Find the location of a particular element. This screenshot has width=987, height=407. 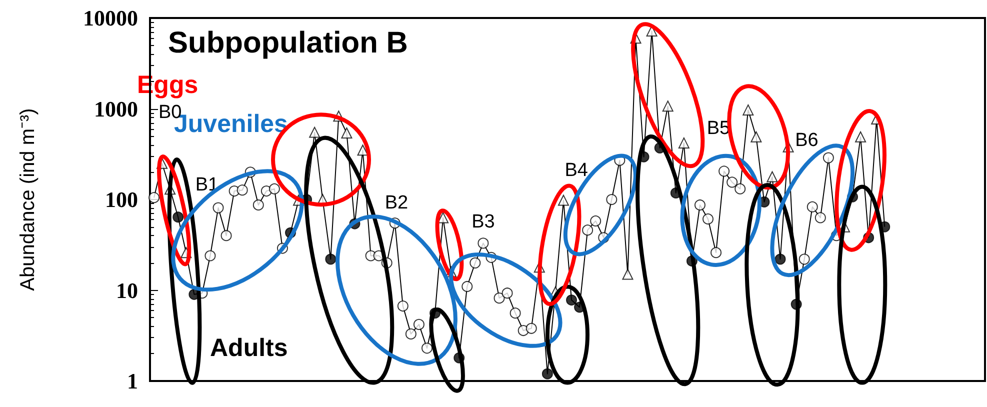

y-tick-label: 10000 is located at coordinates (110, 18).